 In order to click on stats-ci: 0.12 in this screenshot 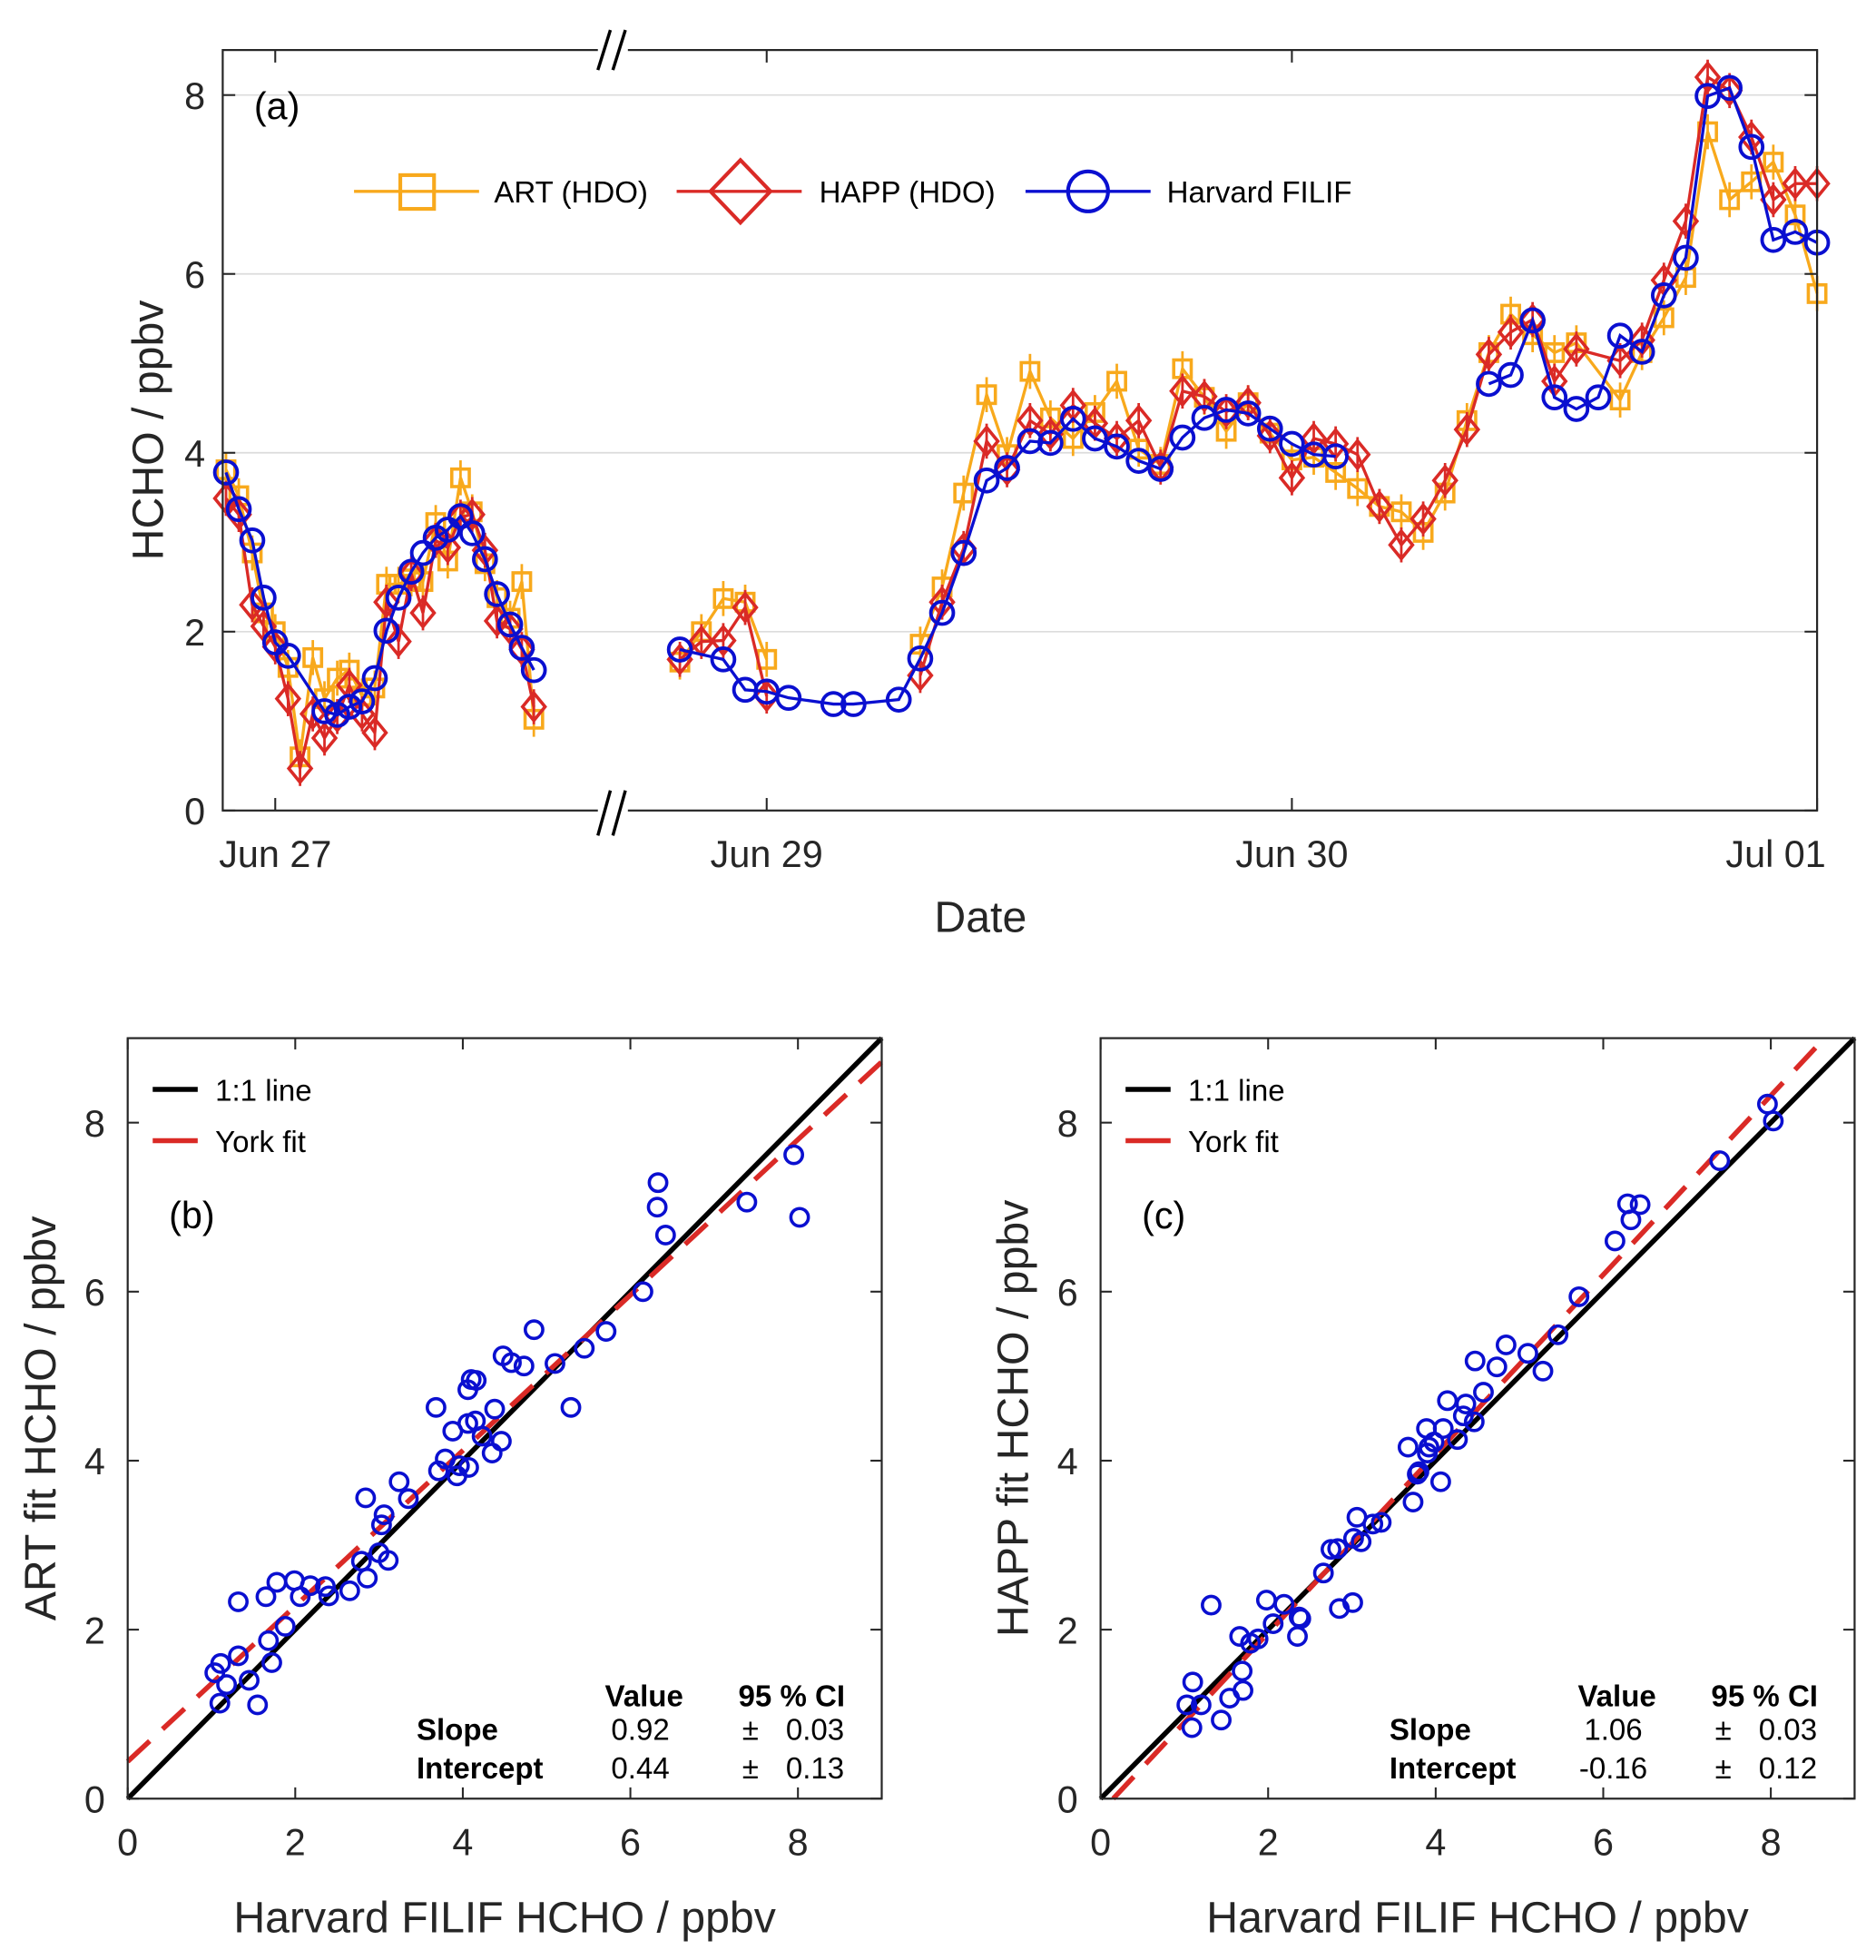, I will do `click(1788, 1769)`.